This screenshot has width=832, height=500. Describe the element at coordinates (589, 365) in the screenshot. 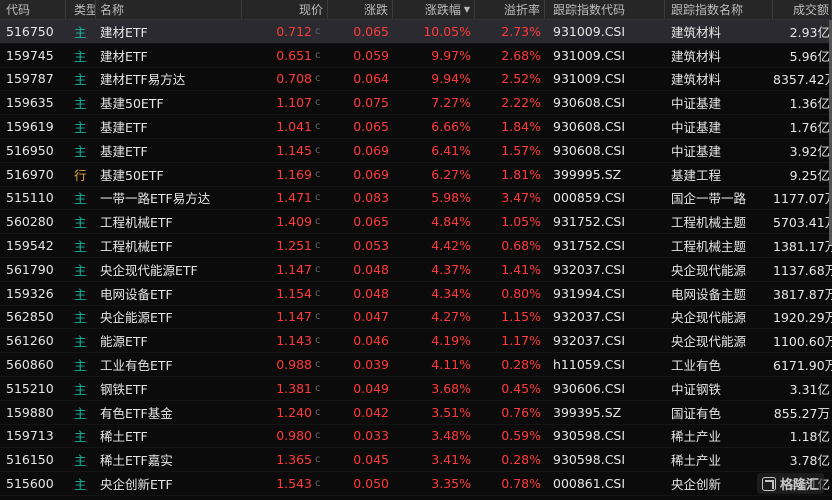

I see `index-code-cell: h11059.CSI` at that location.